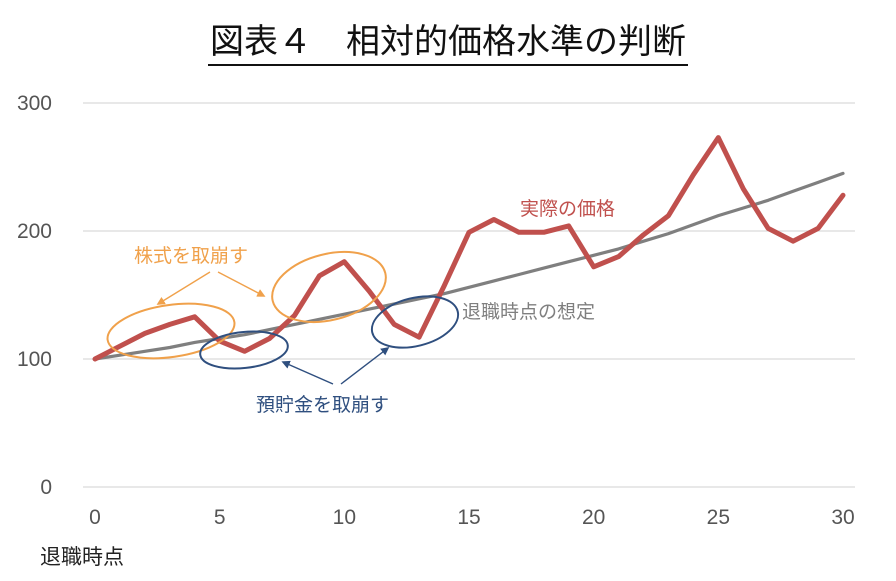 This screenshot has width=896, height=581. I want to click on annotation-stock-label: 株式を取崩す, so click(191, 256).